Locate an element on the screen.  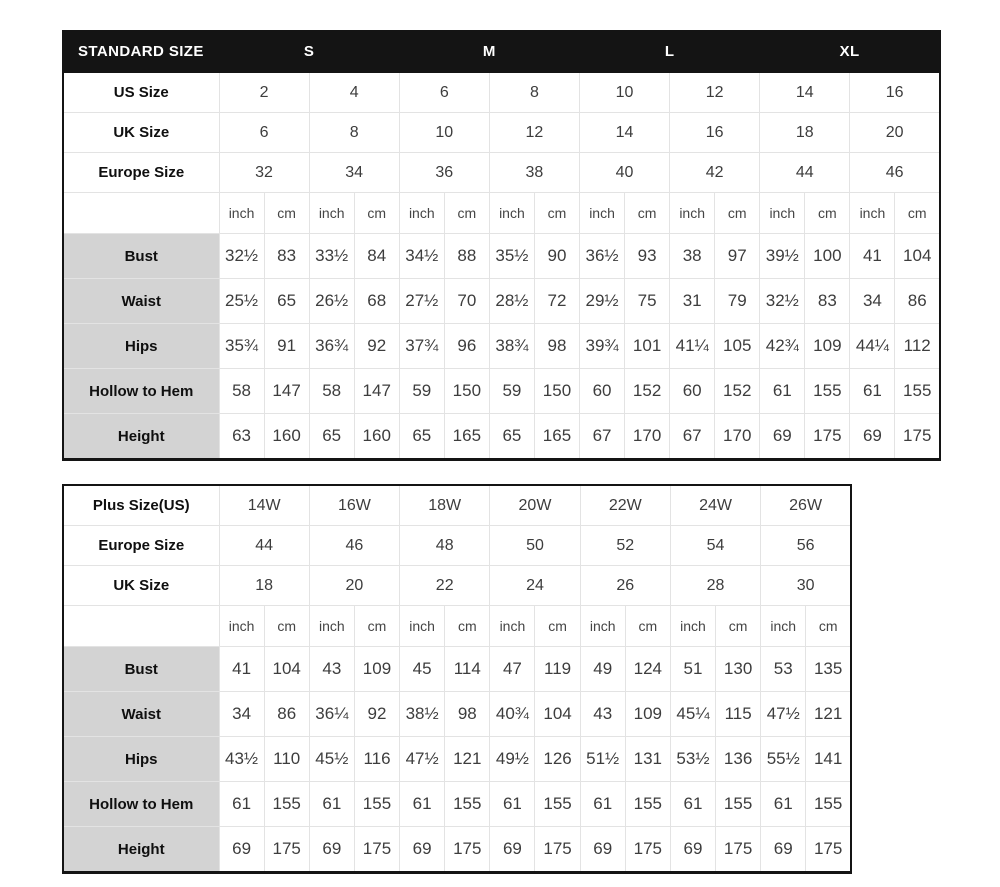
measure-value-cell: 34 is located at coordinates (241, 714).